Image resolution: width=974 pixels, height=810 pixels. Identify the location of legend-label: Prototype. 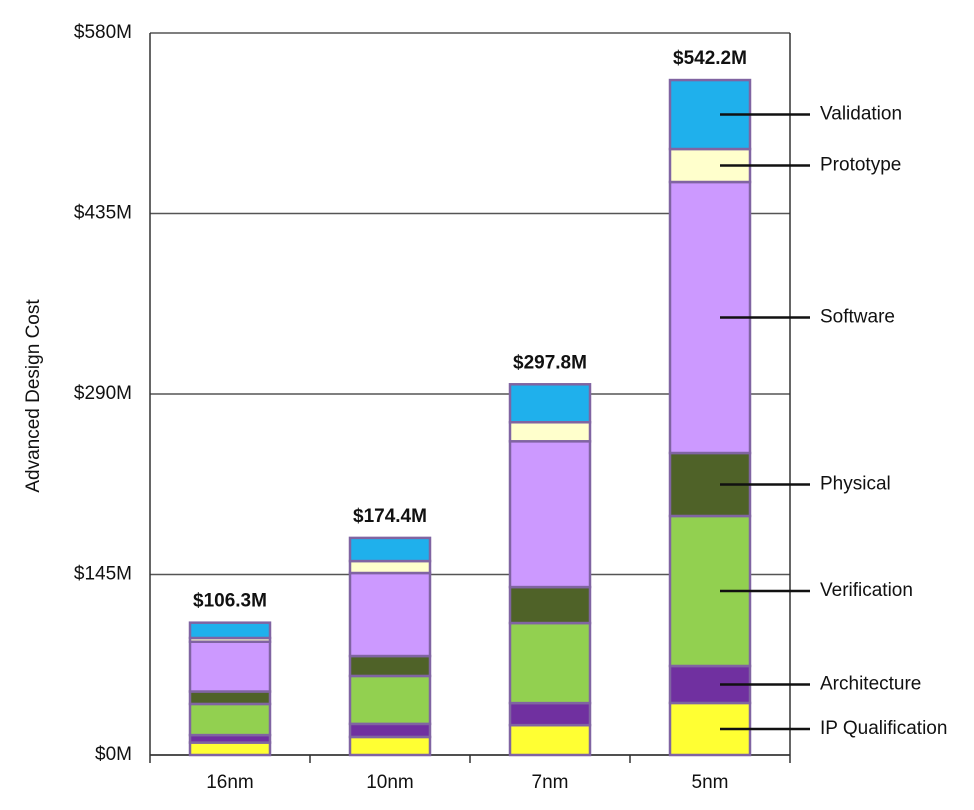
(860, 165).